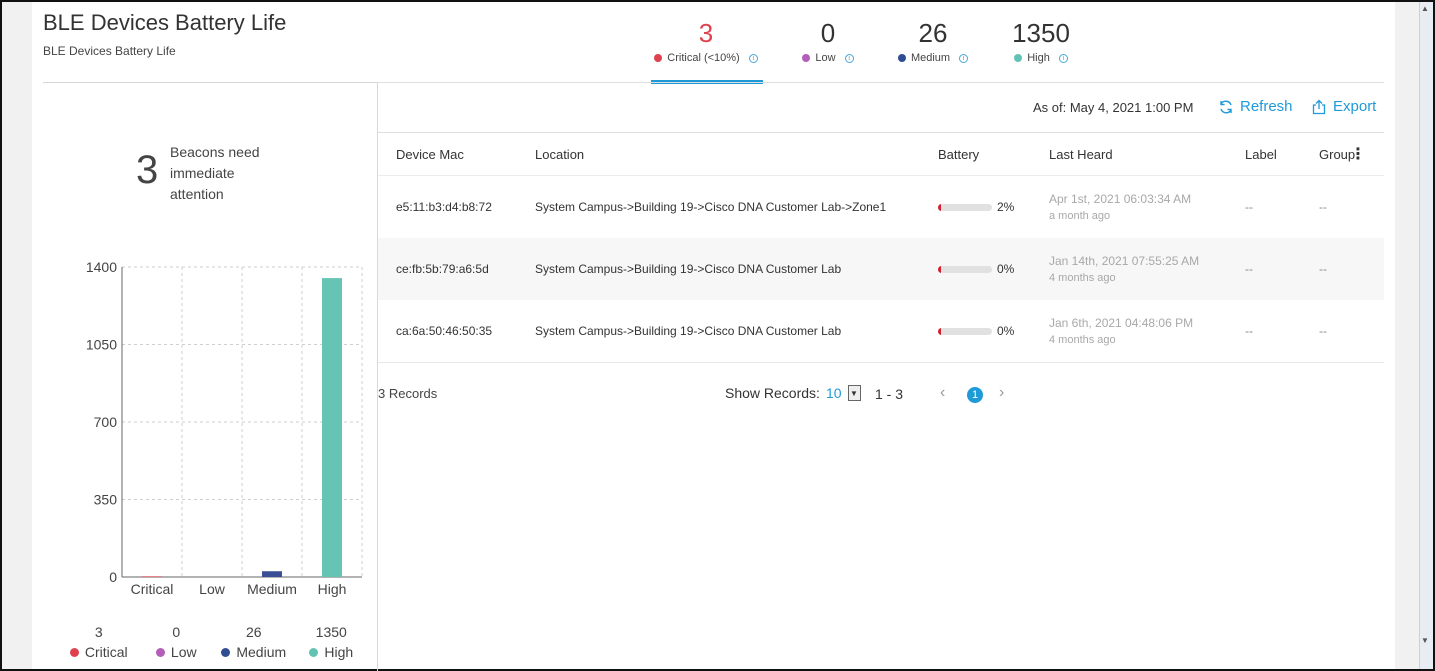  Describe the element at coordinates (1425, 640) in the screenshot. I see `scroll-down-icon: ▼` at that location.